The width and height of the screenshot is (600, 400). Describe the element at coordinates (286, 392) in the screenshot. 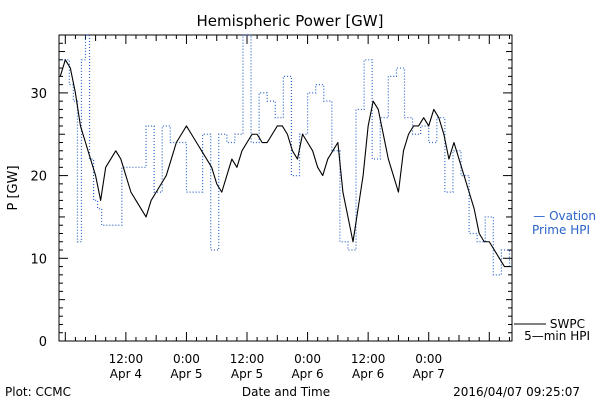

I see `x-axis-label: Date and Time` at that location.